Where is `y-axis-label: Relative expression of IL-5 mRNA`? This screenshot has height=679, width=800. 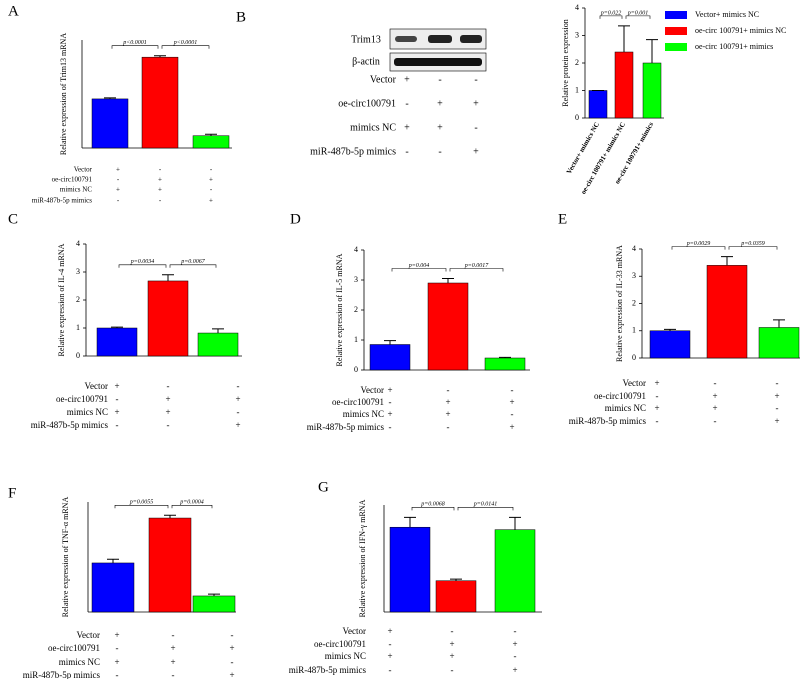
y-axis-label: Relative expression of IL-5 mRNA is located at coordinates (339, 309).